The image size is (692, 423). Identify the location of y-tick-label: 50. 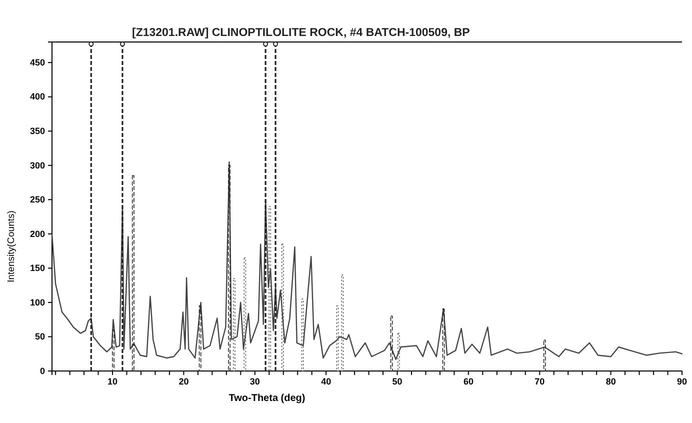
(39, 337).